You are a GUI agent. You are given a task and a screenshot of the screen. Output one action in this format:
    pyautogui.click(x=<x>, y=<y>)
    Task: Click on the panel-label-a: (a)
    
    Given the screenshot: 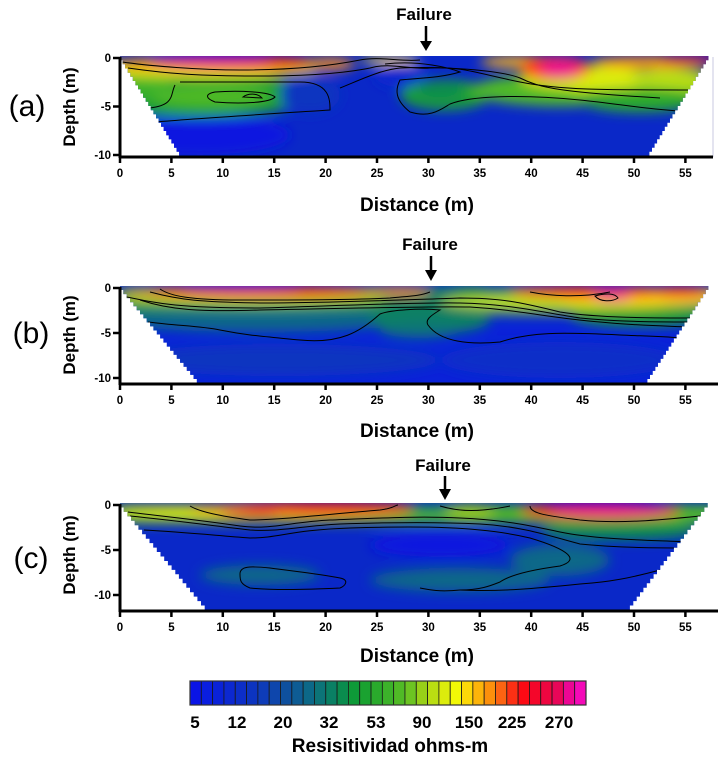 What is the action you would take?
    pyautogui.click(x=27, y=106)
    